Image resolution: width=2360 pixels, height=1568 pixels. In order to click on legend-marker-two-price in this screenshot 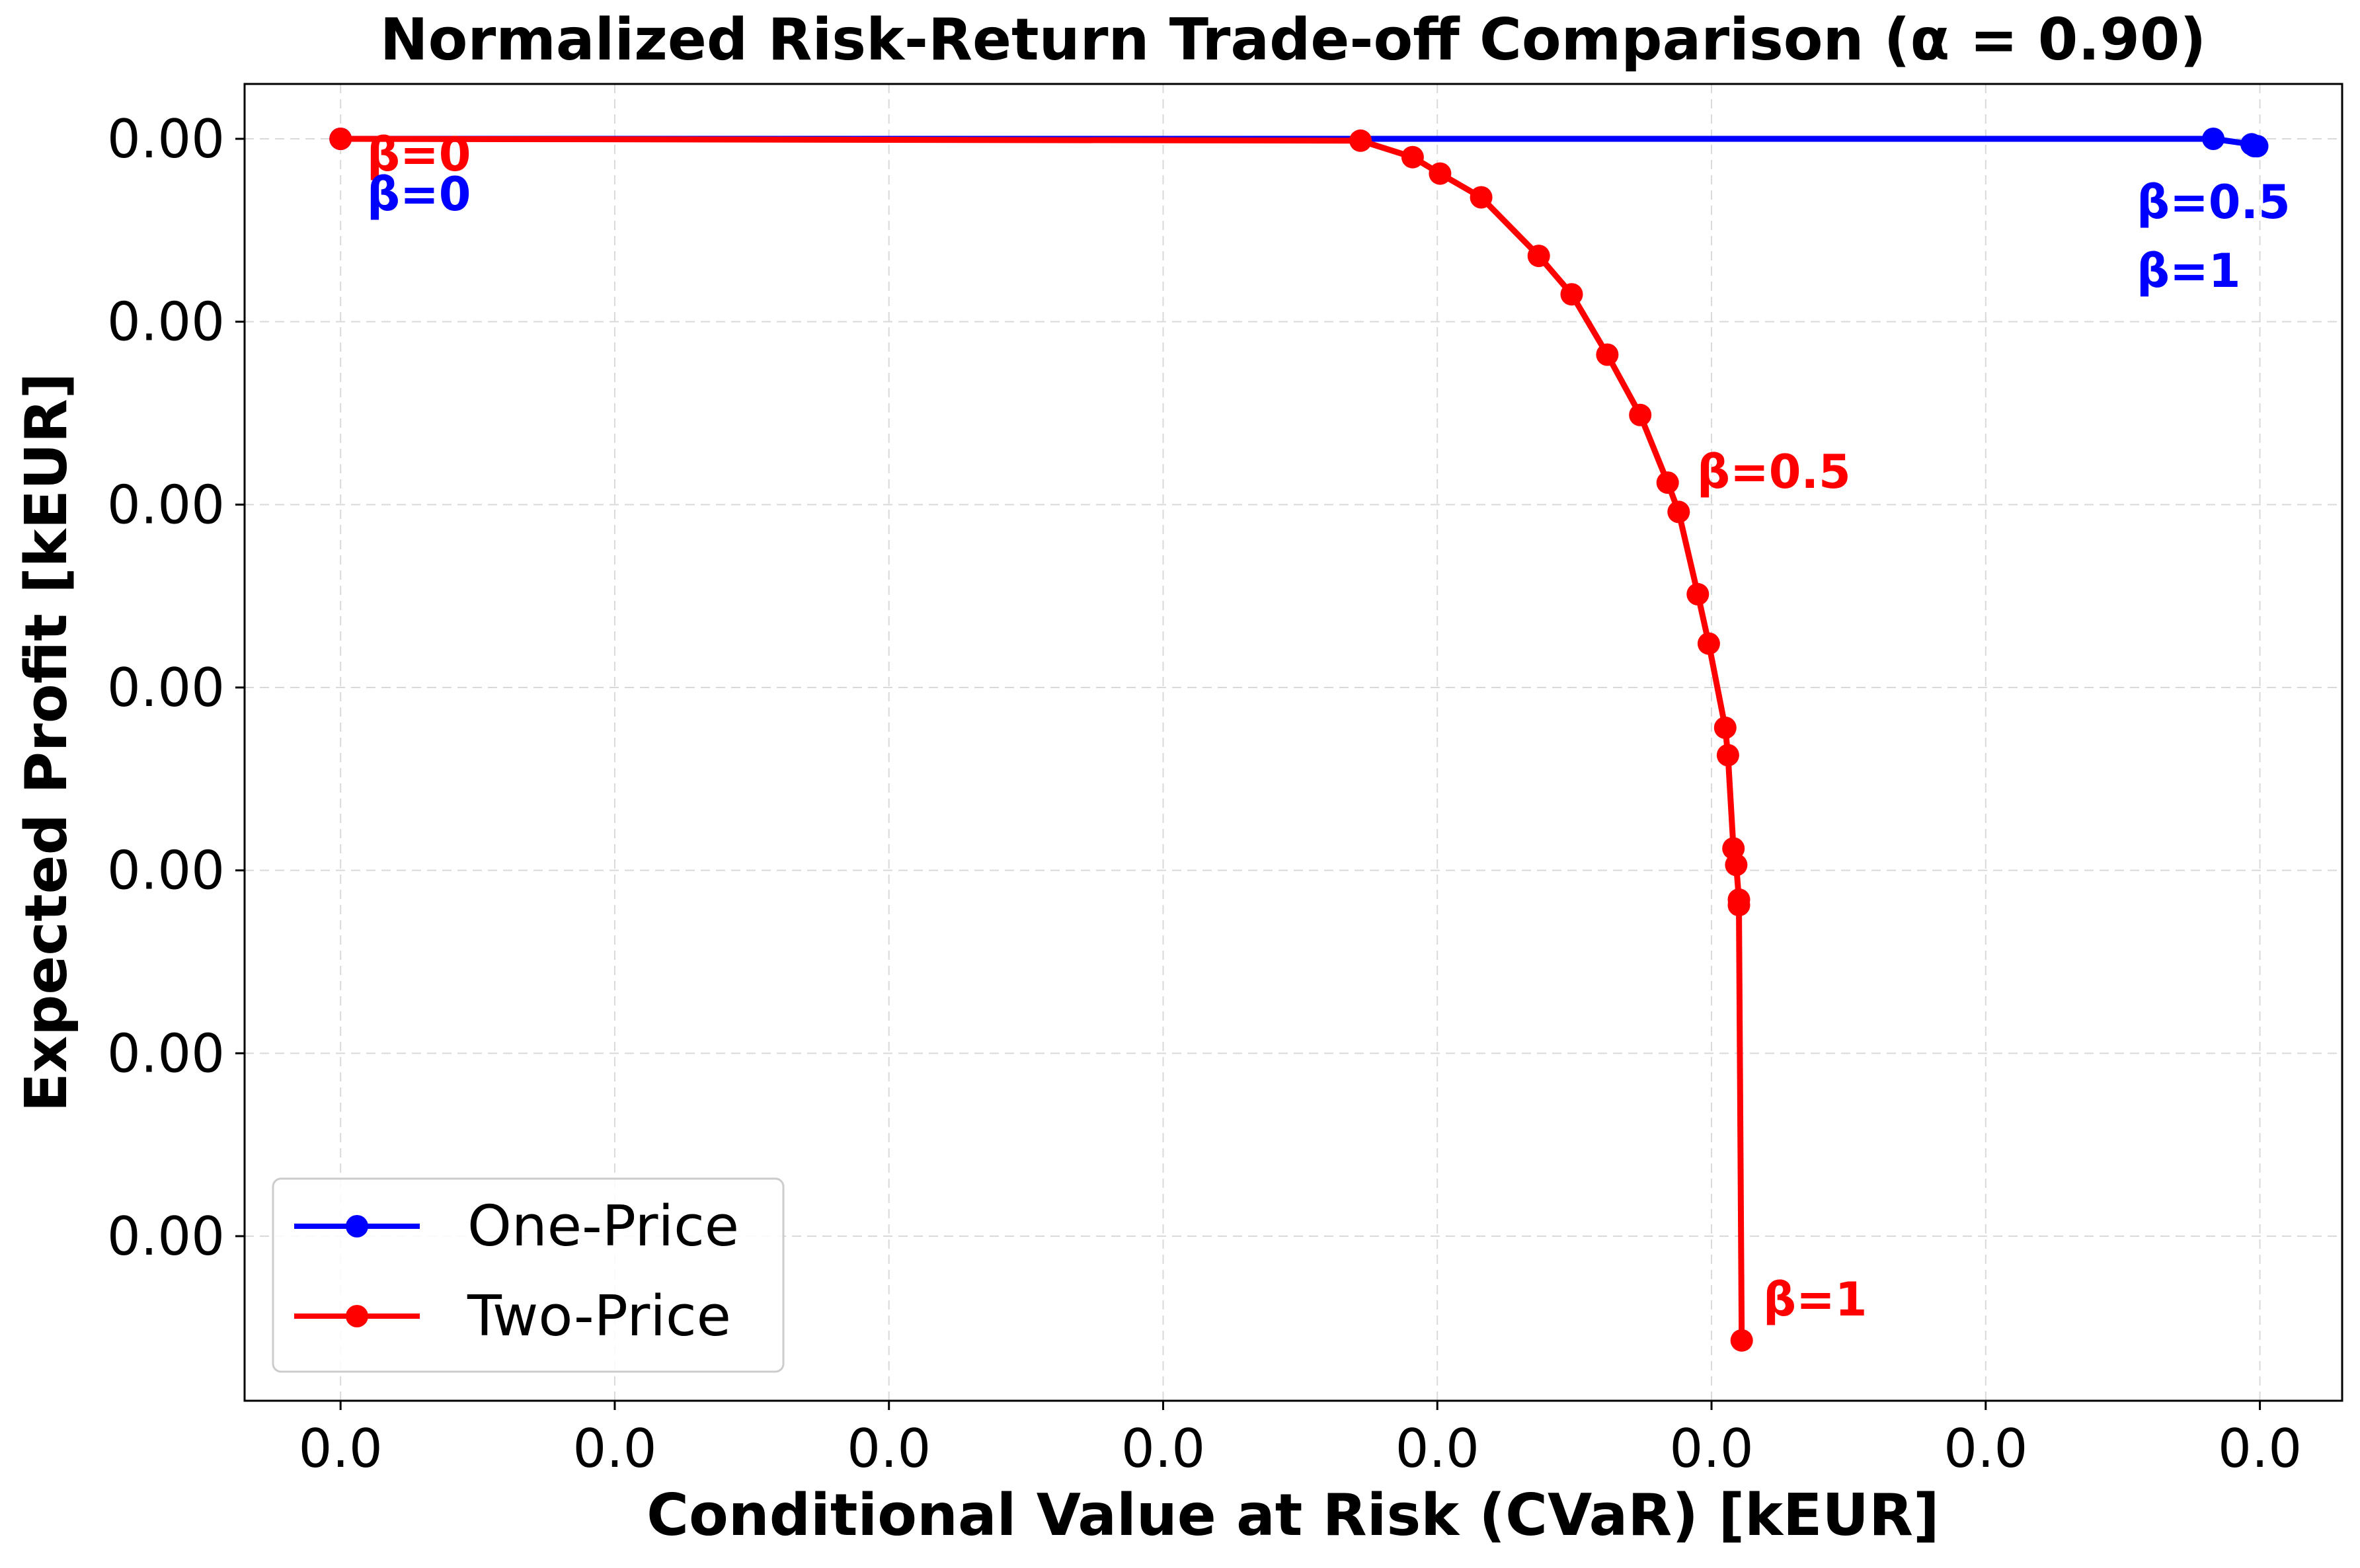, I will do `click(357, 1316)`.